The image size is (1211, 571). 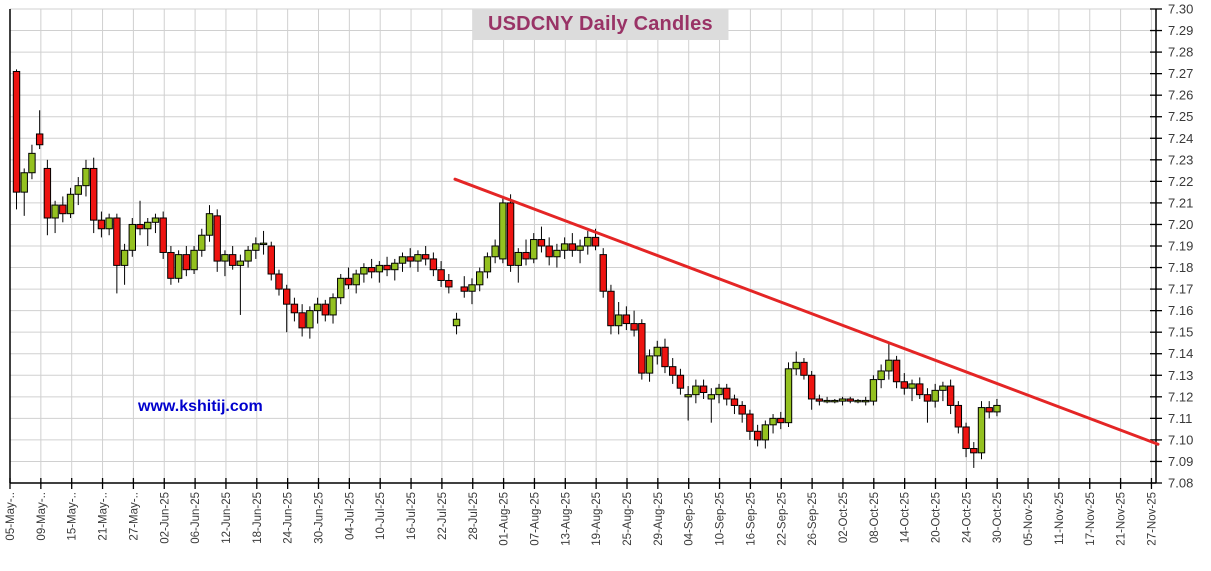 What do you see at coordinates (258, 518) in the screenshot?
I see `x-tick-label: 18-Jun-25` at bounding box center [258, 518].